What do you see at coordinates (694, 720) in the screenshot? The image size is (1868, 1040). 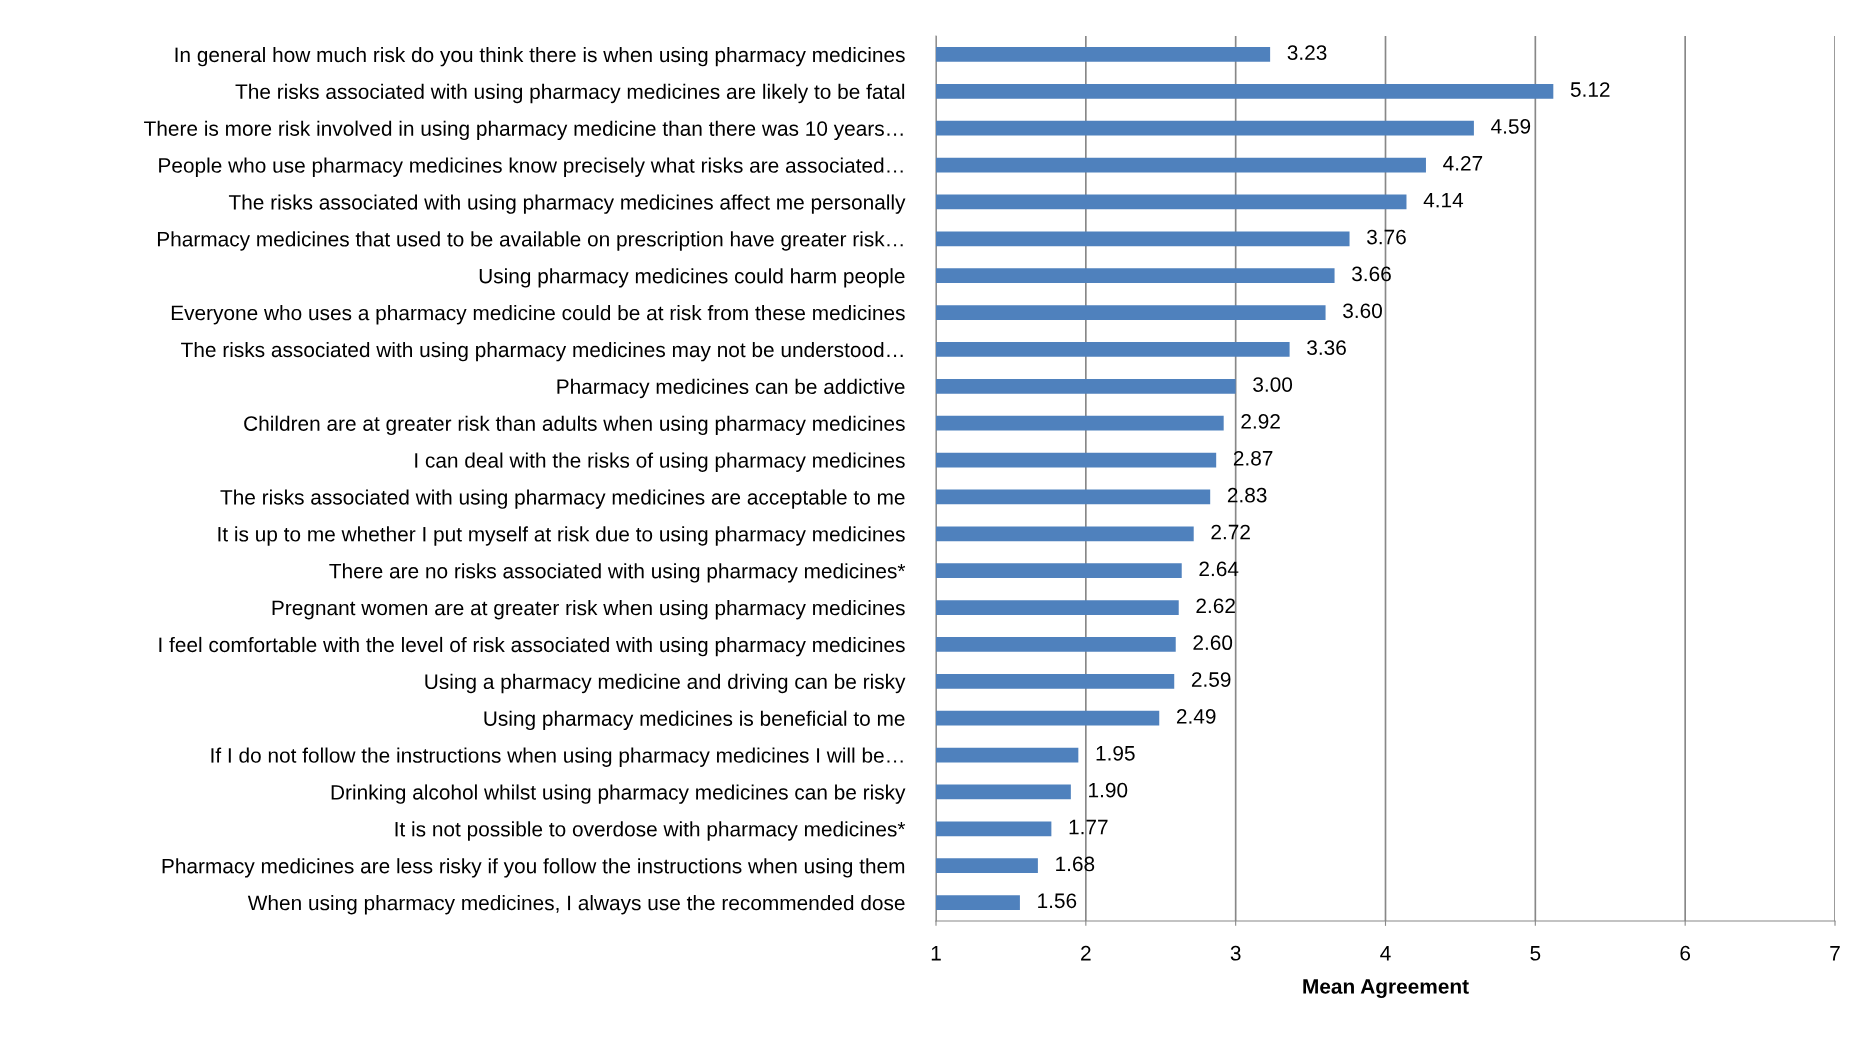 I see `y-tick-label: Using pharmacy medicines is beneficial to me` at bounding box center [694, 720].